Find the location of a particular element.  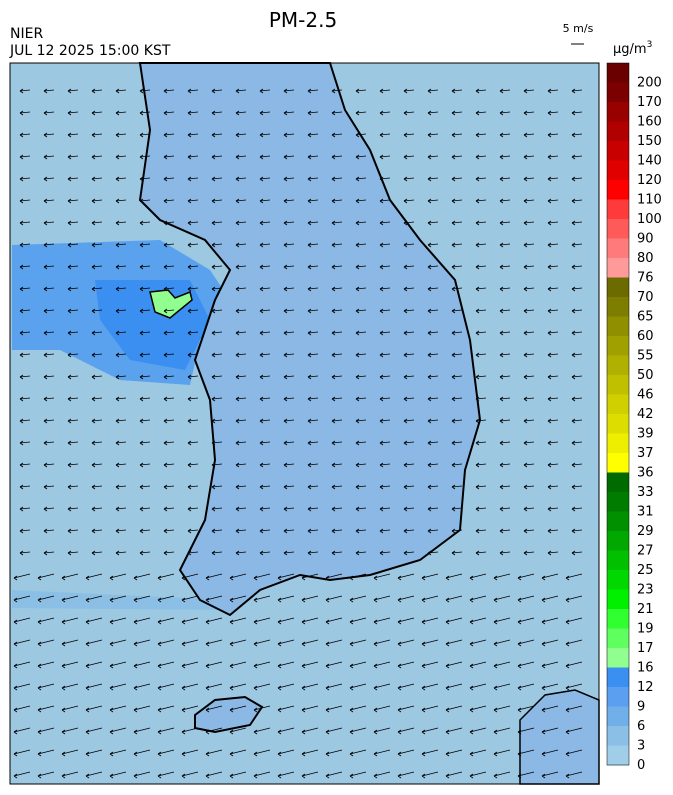

colorbar-label: 19 is located at coordinates (645, 629).